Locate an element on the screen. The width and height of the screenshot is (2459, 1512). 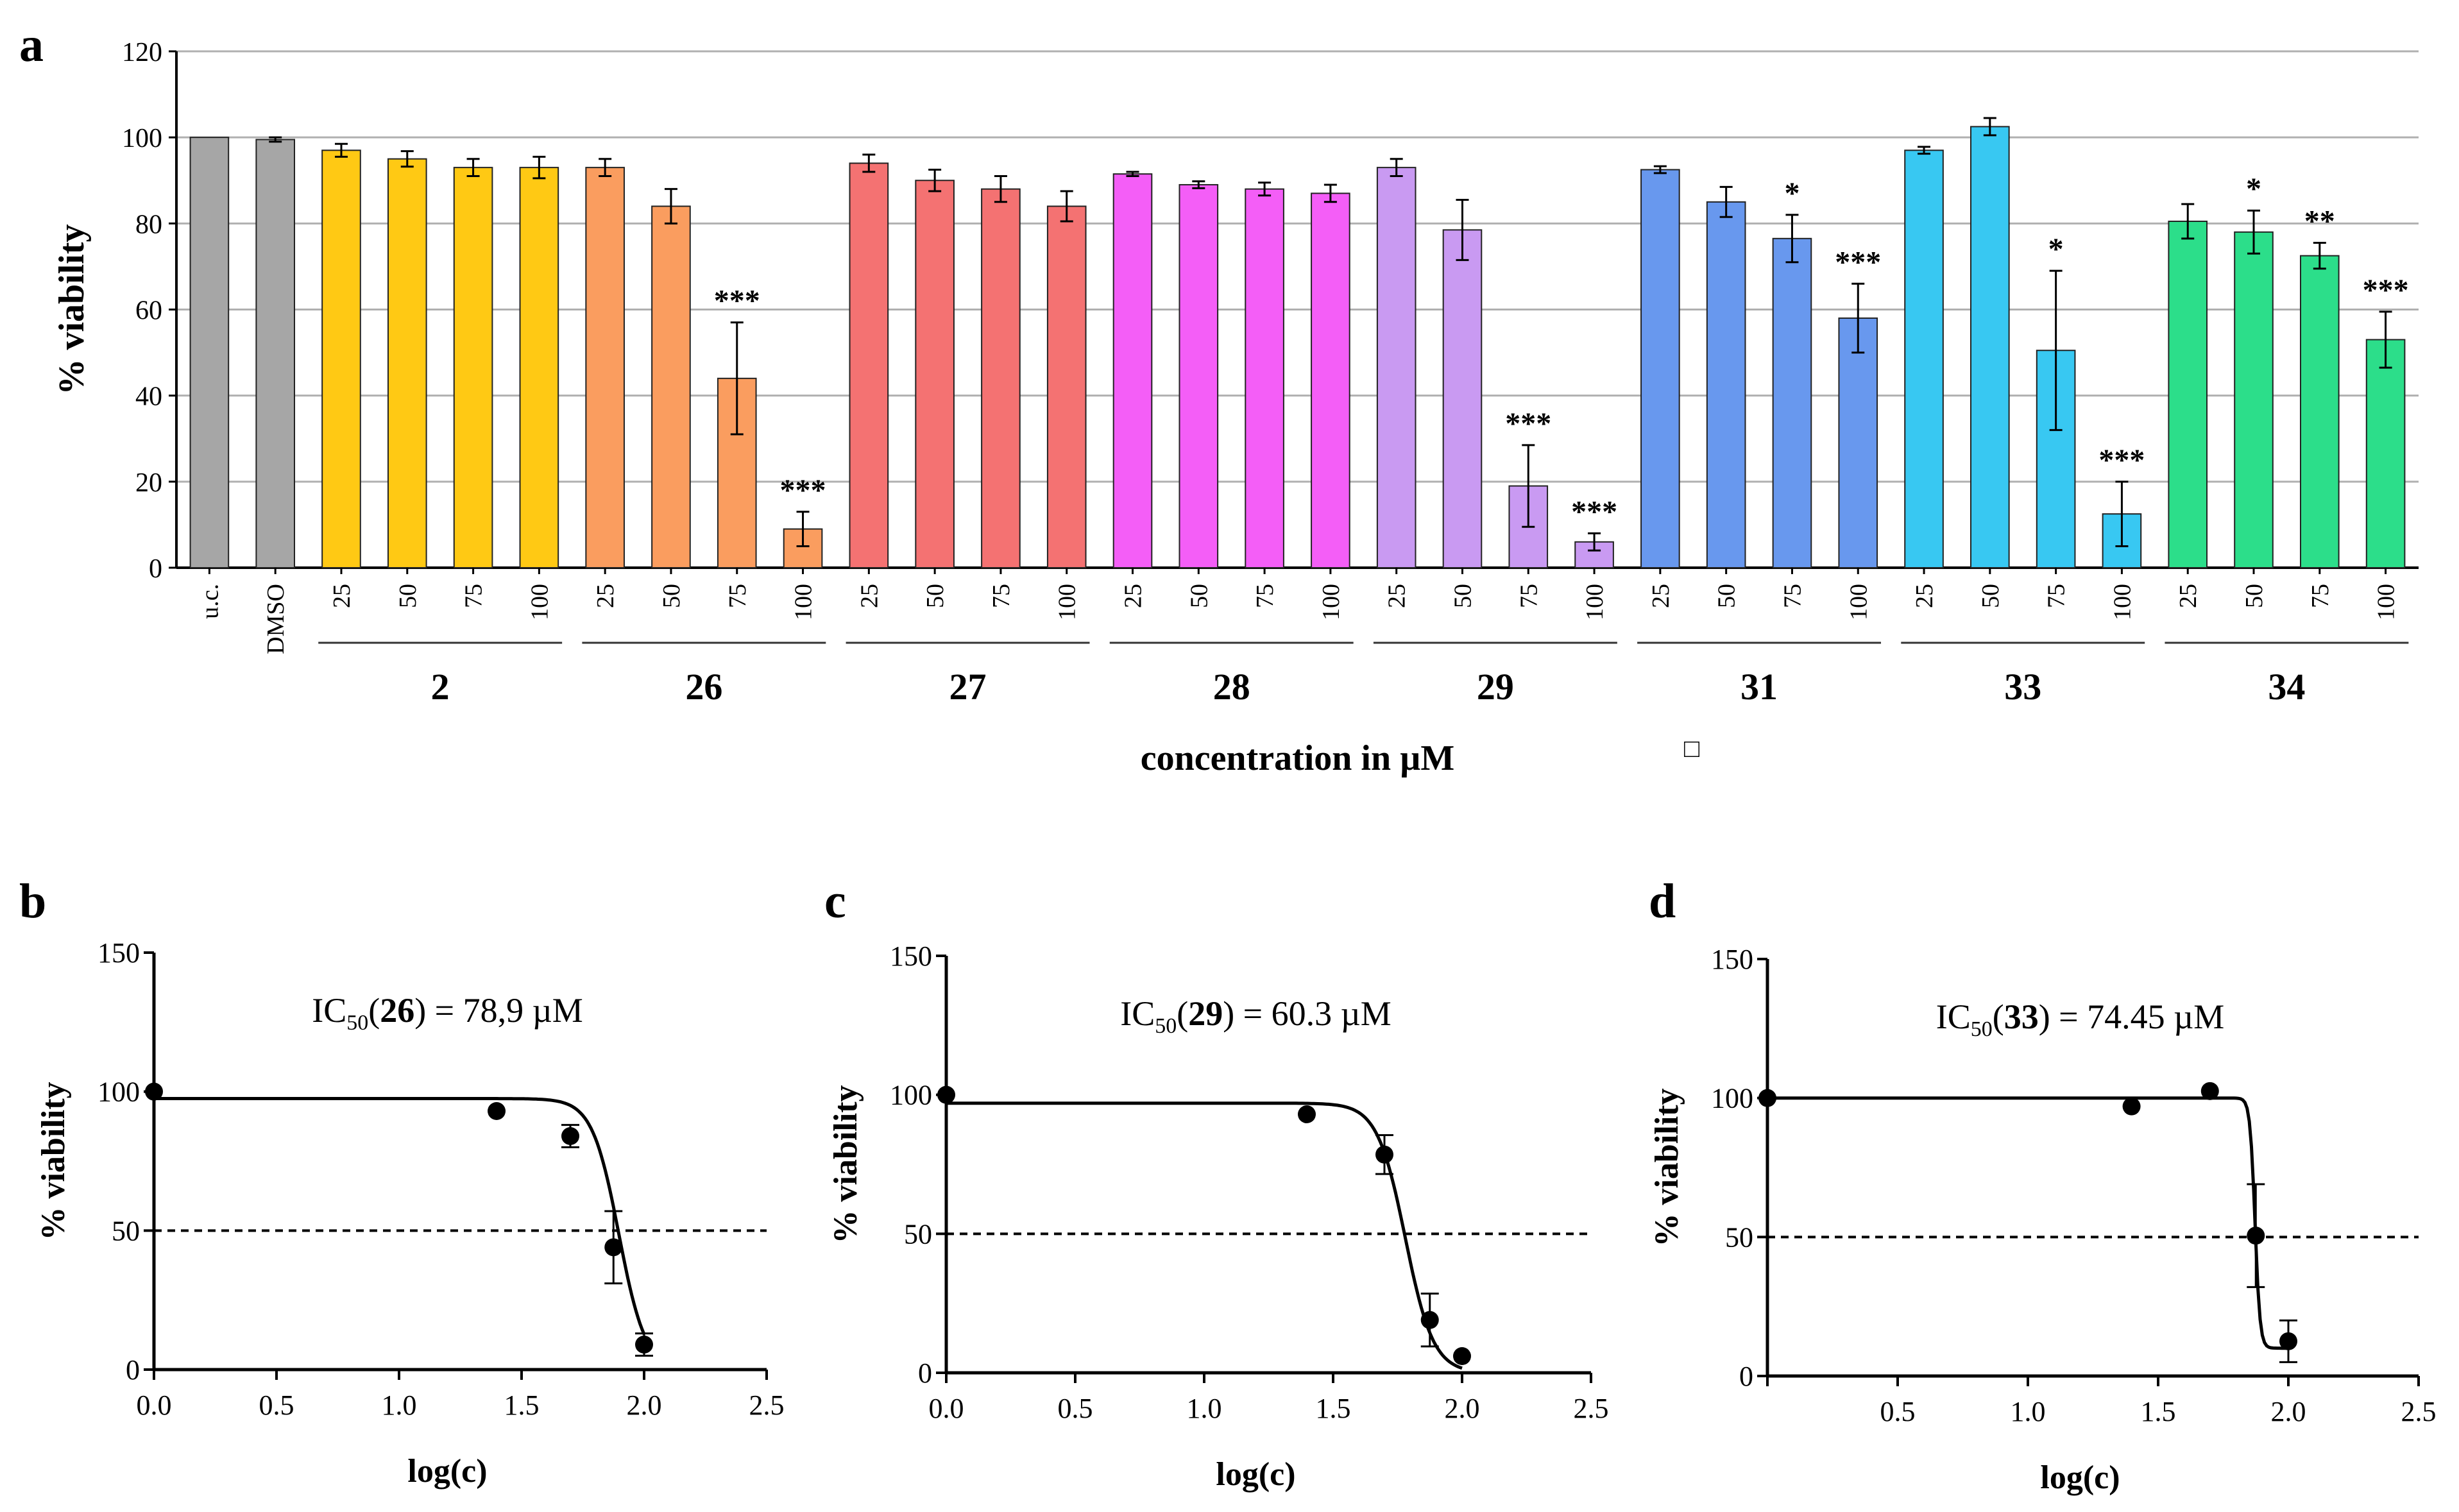
ic50-annotation: IC50(33) = 74.45 µM is located at coordinates (2080, 1019).